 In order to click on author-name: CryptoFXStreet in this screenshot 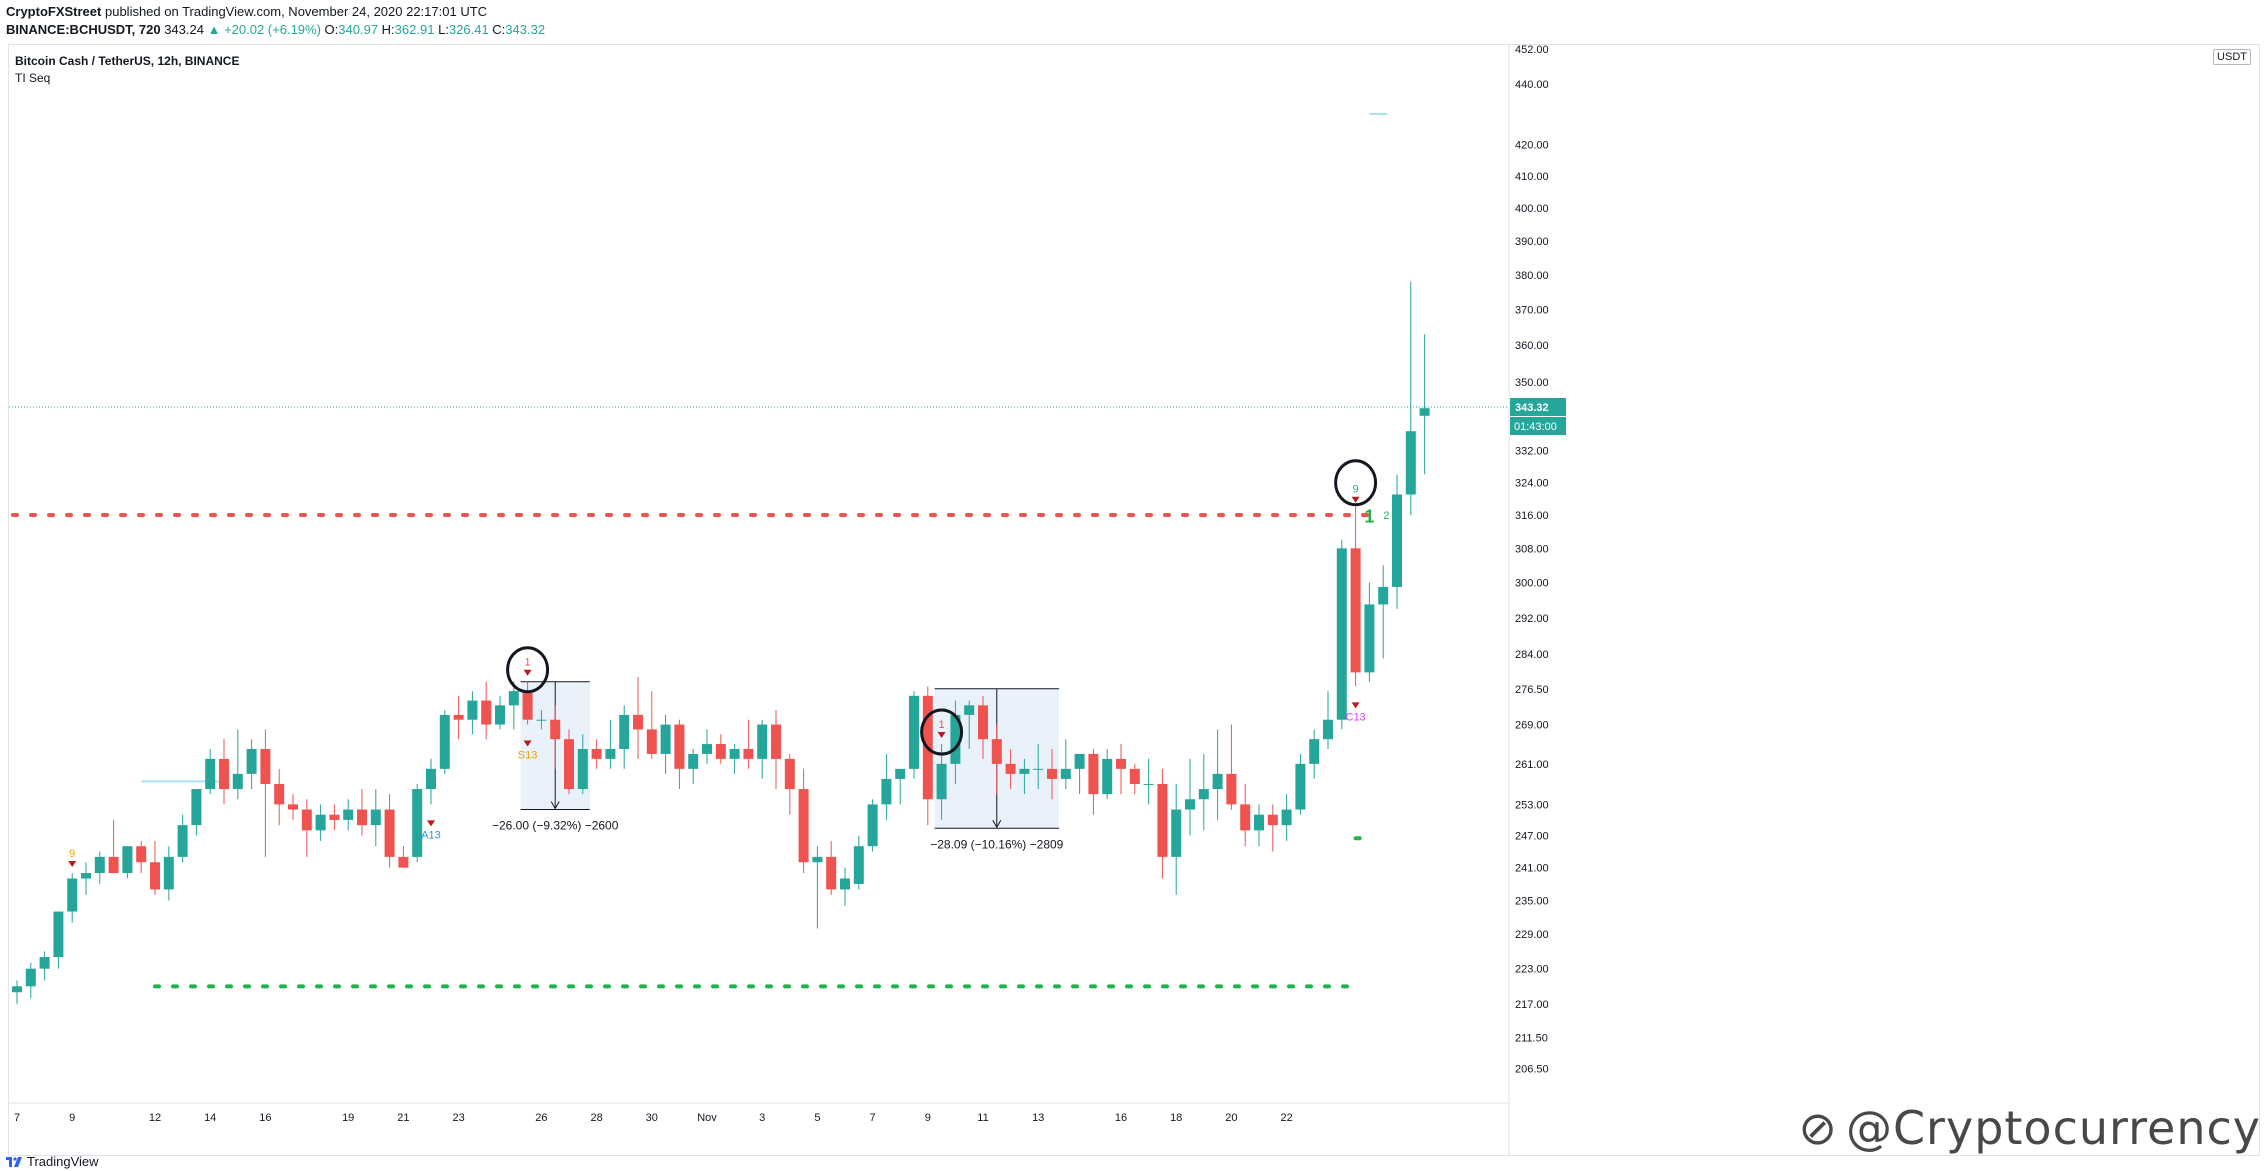, I will do `click(54, 11)`.